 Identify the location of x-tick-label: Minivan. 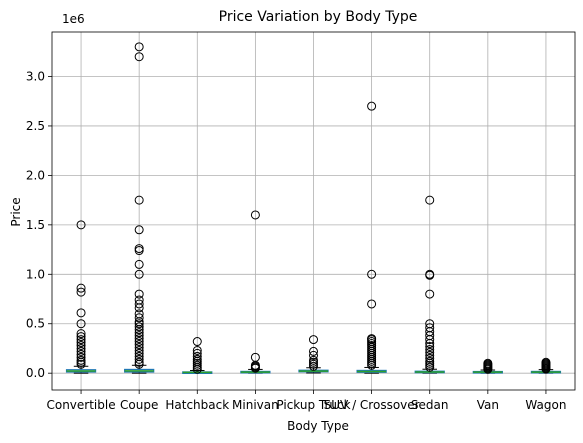
(255, 405).